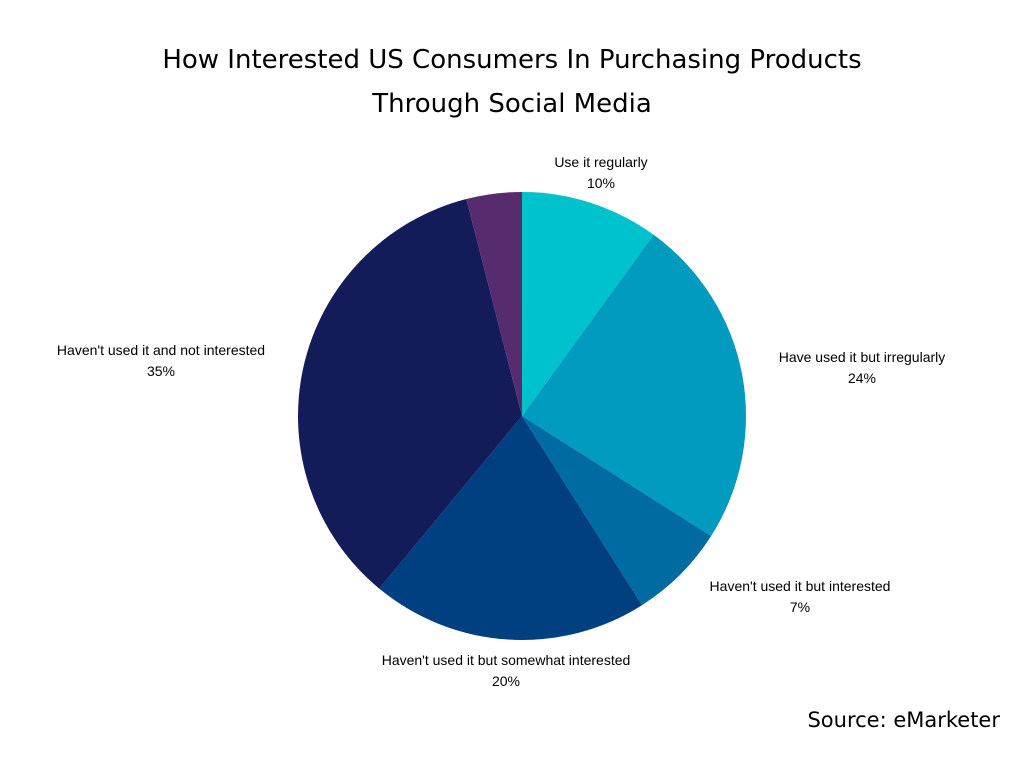 The height and width of the screenshot is (768, 1024). What do you see at coordinates (862, 357) in the screenshot?
I see `slice-label-name: Have used it but irregularly` at bounding box center [862, 357].